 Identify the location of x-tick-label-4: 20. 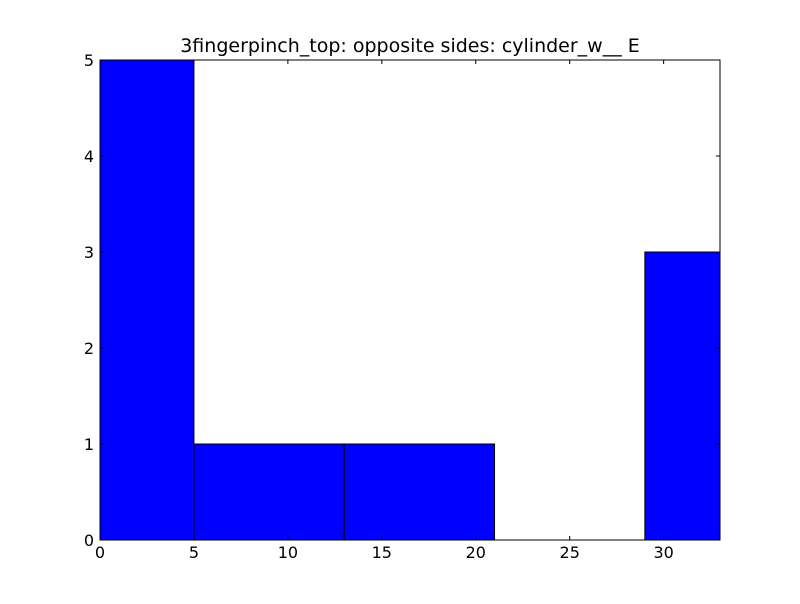
(476, 552).